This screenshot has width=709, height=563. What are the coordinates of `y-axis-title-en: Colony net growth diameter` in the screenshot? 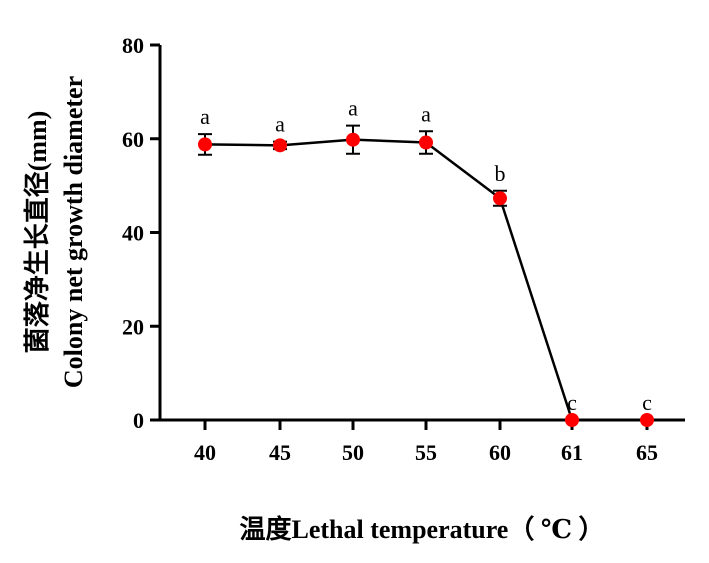 It's located at (73, 232).